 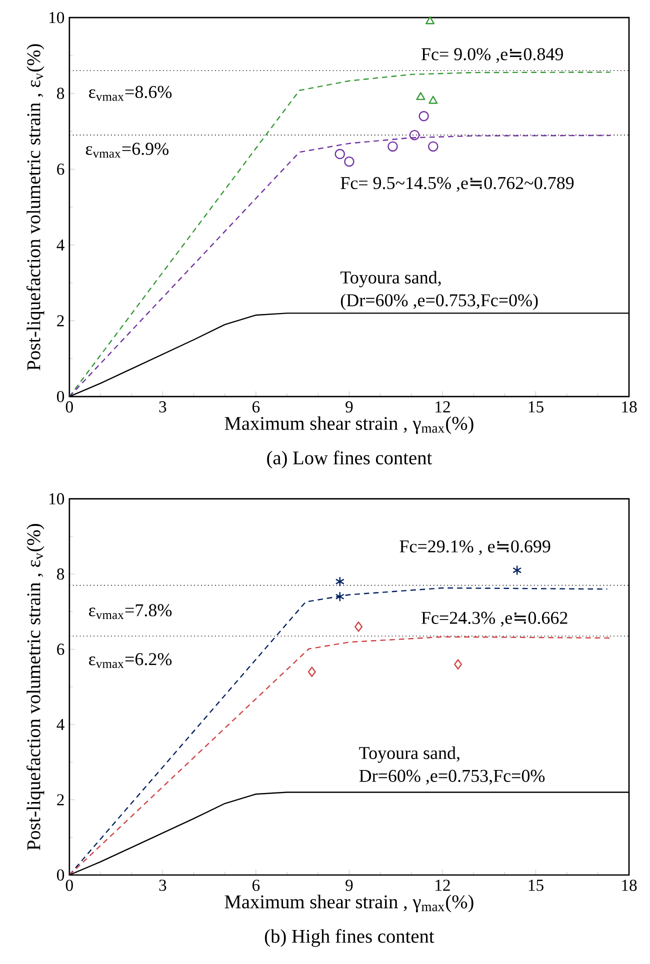 I want to click on annotation: Fc=24.3% ,e≒0.662, so click(x=494, y=619).